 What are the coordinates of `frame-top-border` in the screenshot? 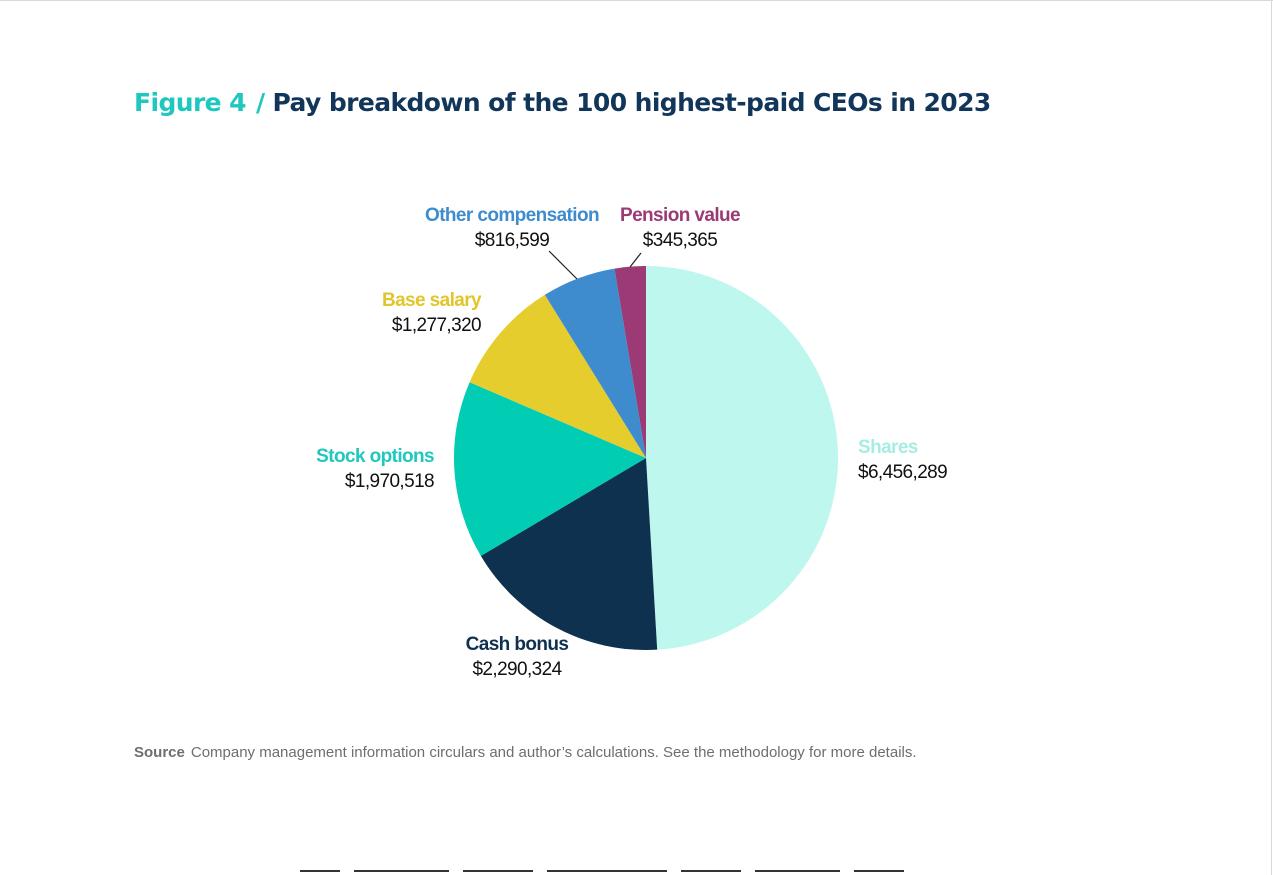 It's located at (636, 0).